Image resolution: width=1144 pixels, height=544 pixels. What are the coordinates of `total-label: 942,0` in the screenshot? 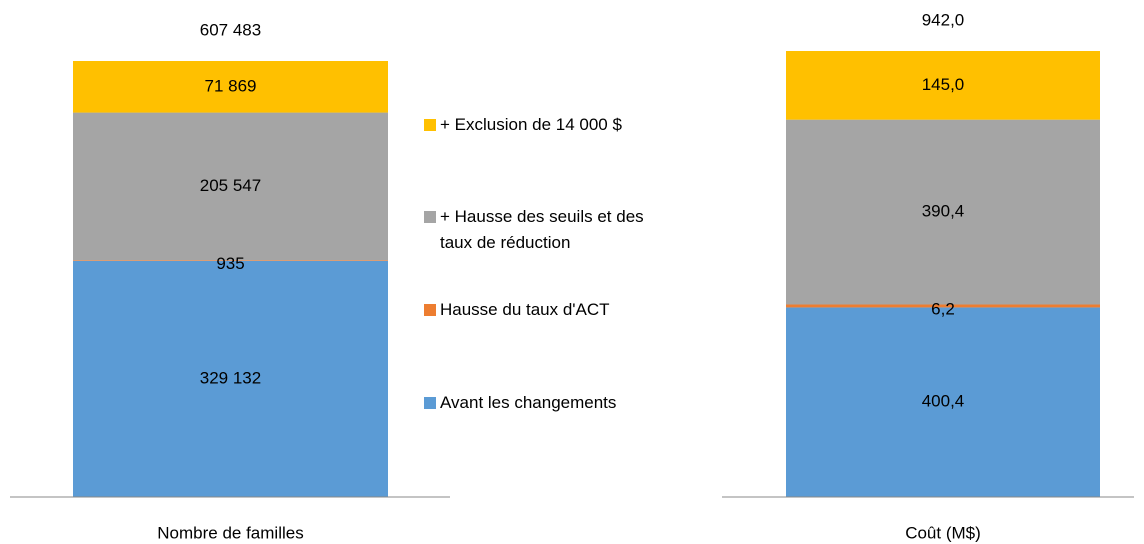 It's located at (943, 19).